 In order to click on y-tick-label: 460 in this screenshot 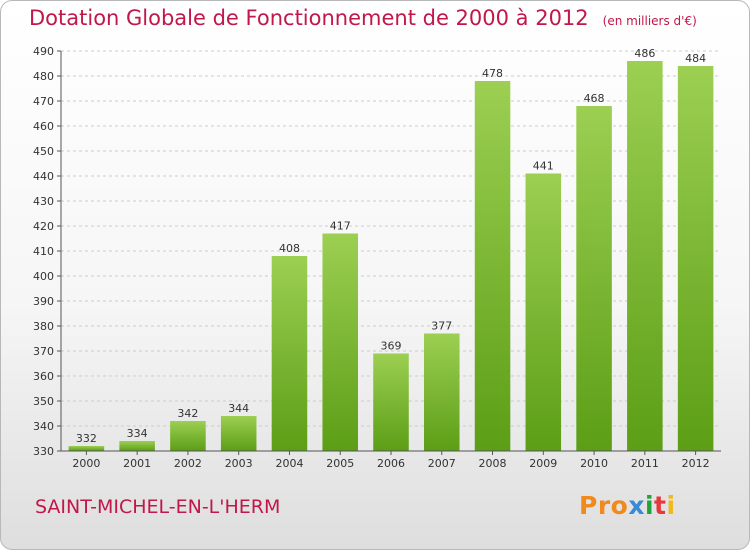, I will do `click(43, 126)`.